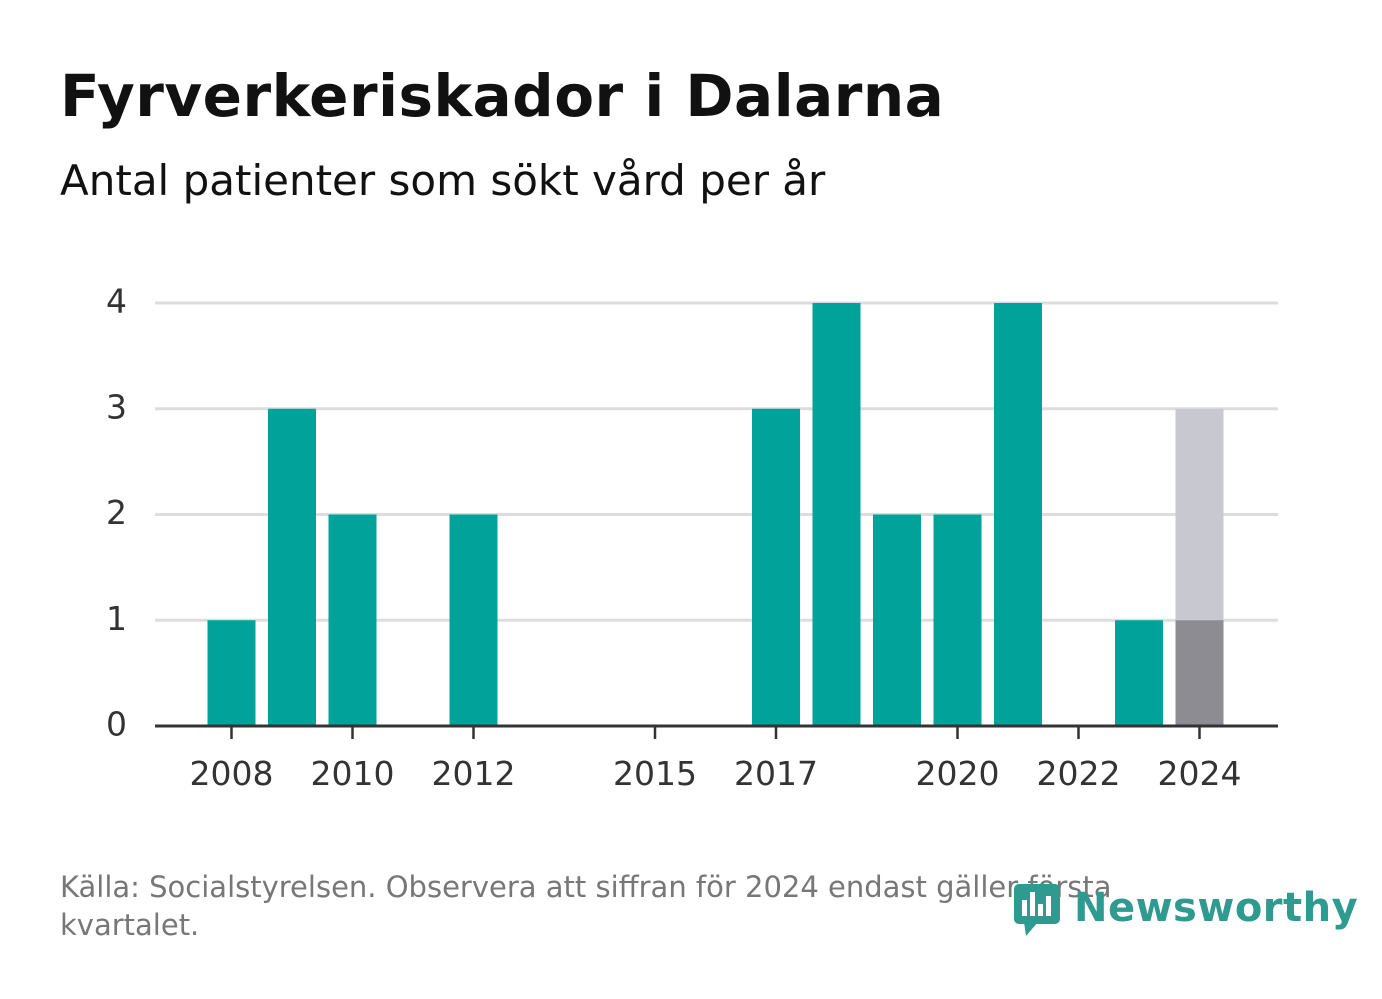  I want to click on bar-2019, so click(897, 620).